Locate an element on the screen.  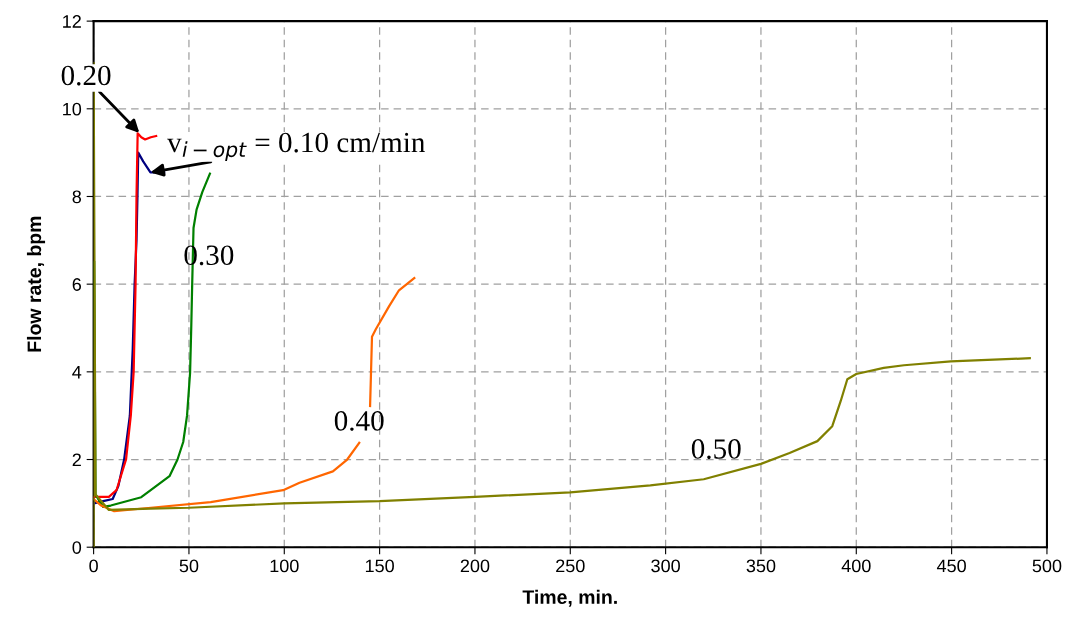
annotation: v$_{i−opt}$ = 0.10 cm/min is located at coordinates (296, 147).